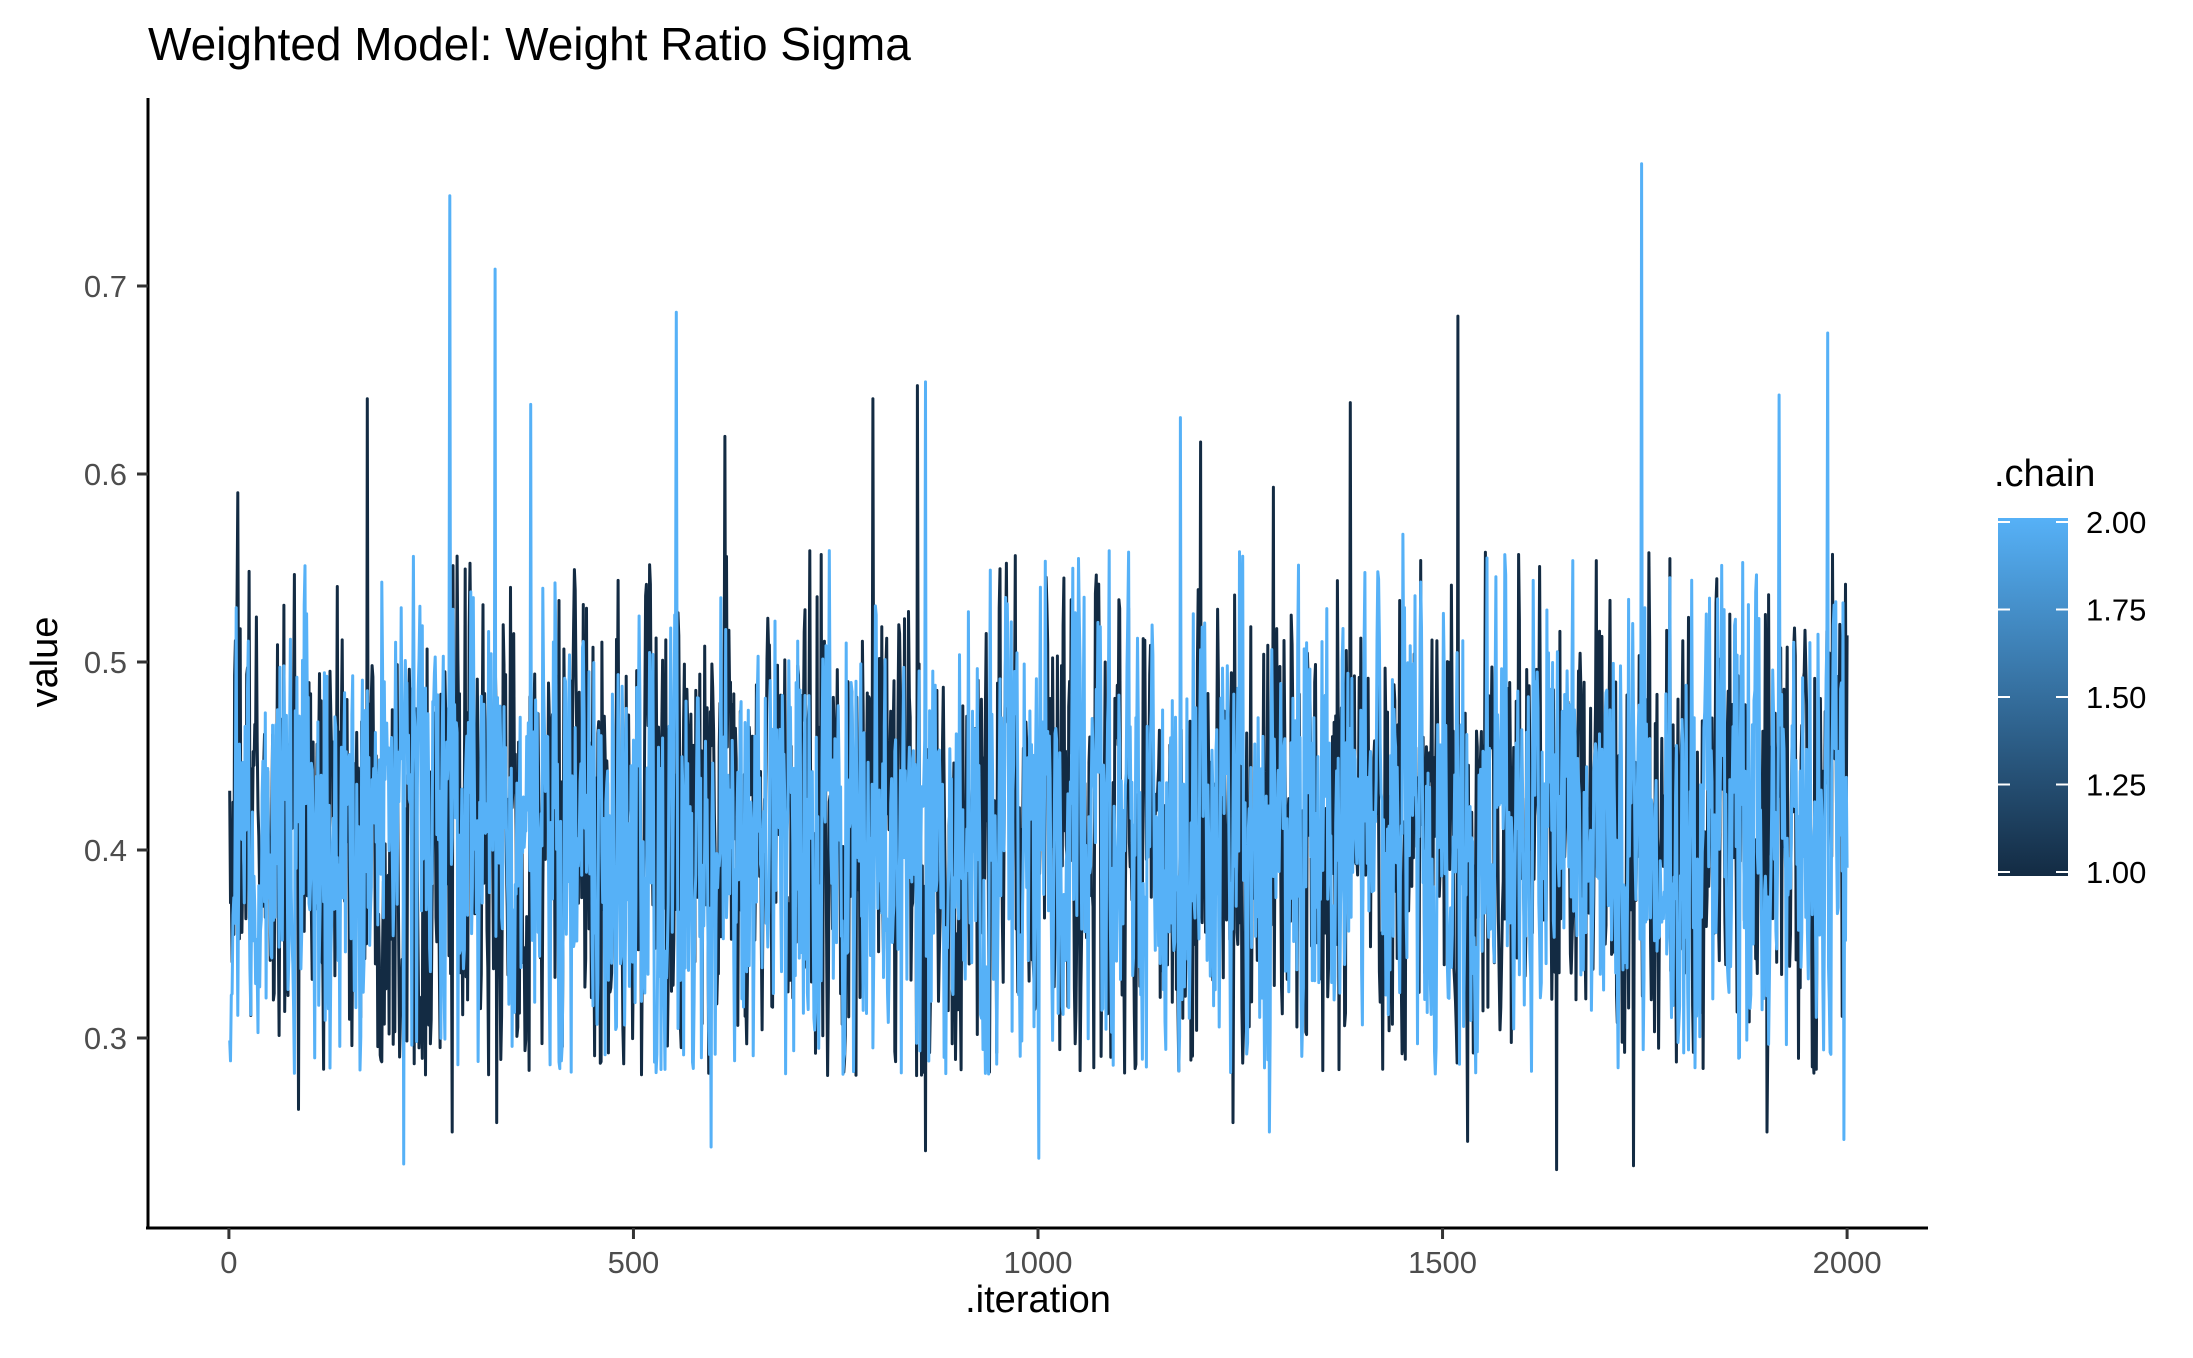  I want to click on legend-tick-label: 1.75, so click(2116, 610).